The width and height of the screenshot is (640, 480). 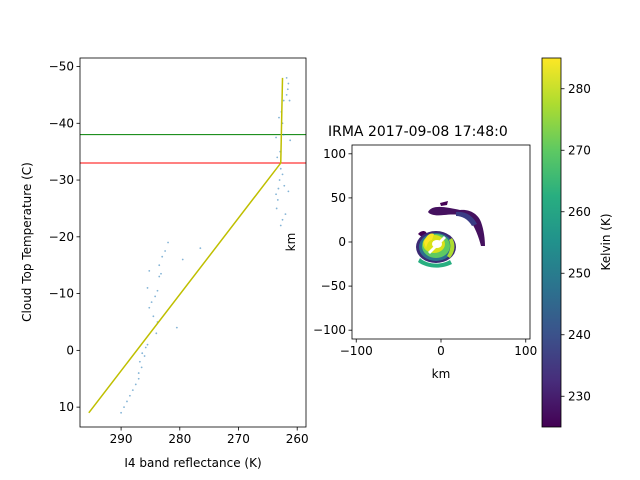 I want to click on heatmap-x-tick-label: 100, so click(x=525, y=351).